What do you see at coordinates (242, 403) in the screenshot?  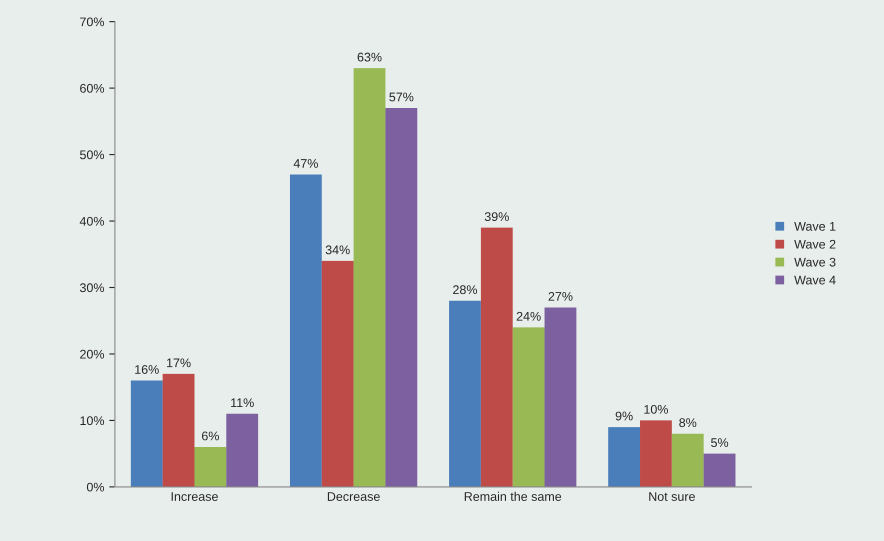 I see `data-label: 11%` at bounding box center [242, 403].